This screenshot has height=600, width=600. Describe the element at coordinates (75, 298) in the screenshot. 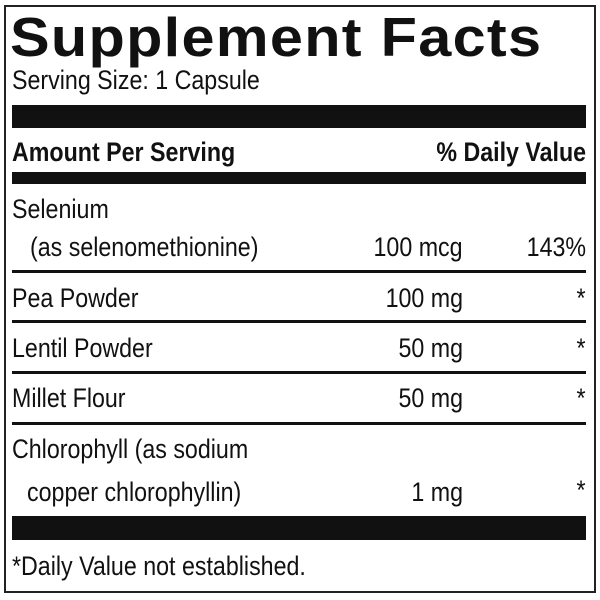

I see `nutrient-name: Pea Powder` at that location.